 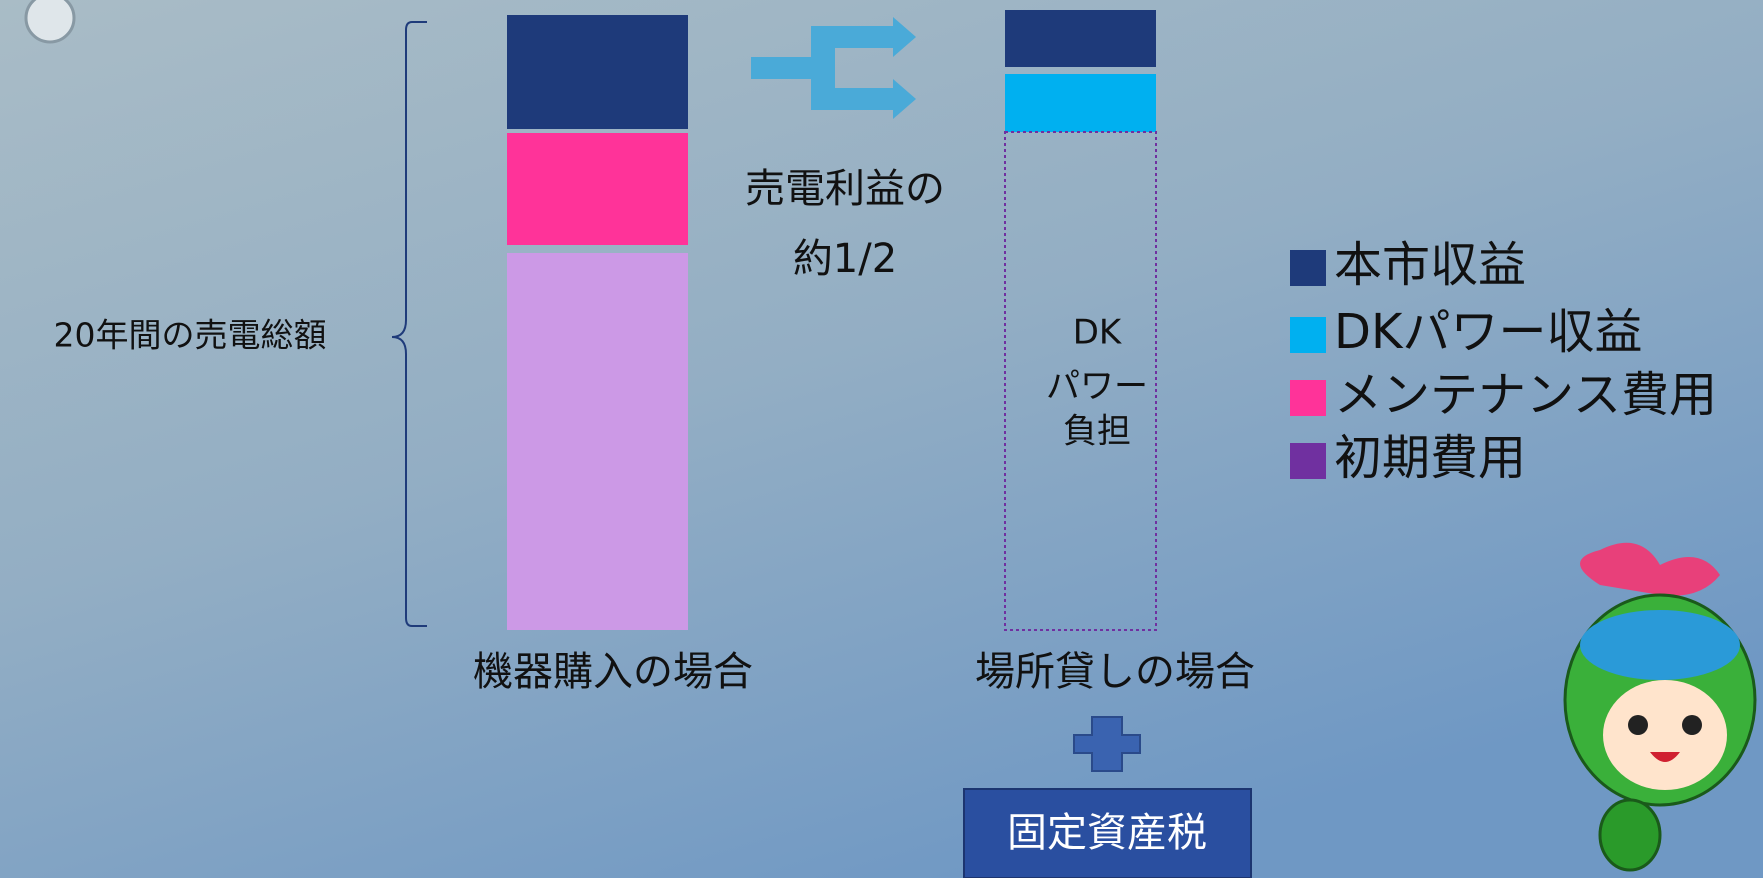 What do you see at coordinates (833, 68) in the screenshot?
I see `split-arrow` at bounding box center [833, 68].